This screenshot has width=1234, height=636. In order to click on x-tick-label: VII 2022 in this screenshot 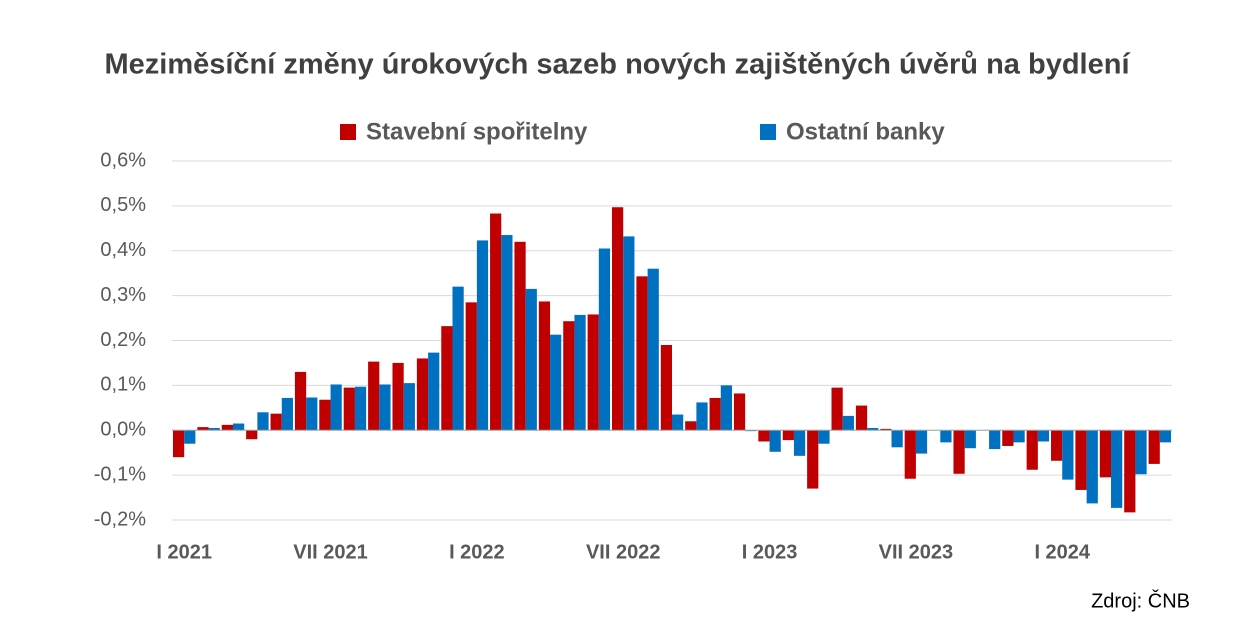, I will do `click(623, 552)`.